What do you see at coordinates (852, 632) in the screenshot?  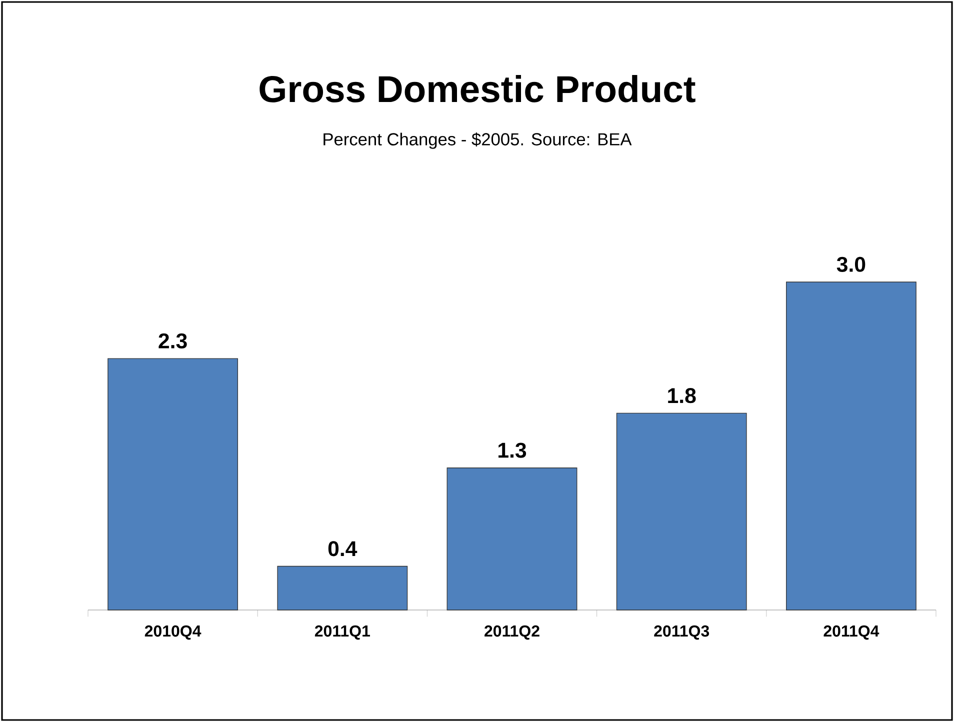 I see `x-tick-label: 2011Q4` at bounding box center [852, 632].